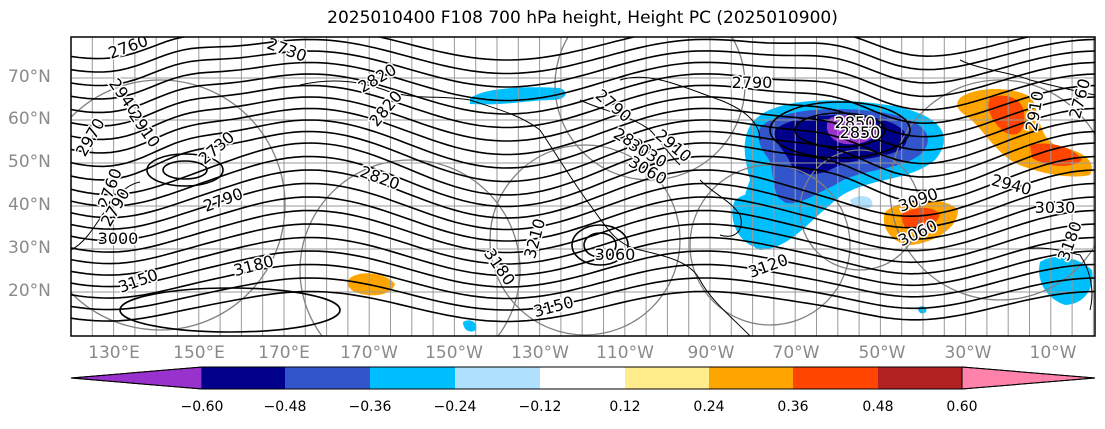 This screenshot has width=1105, height=429. I want to click on lon-tick-label: 130°E, so click(114, 353).